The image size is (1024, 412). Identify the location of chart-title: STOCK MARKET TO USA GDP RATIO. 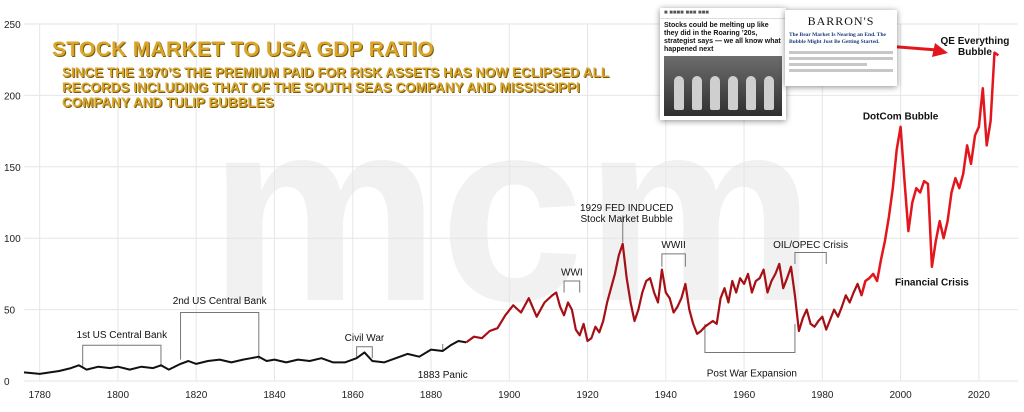
(243, 49).